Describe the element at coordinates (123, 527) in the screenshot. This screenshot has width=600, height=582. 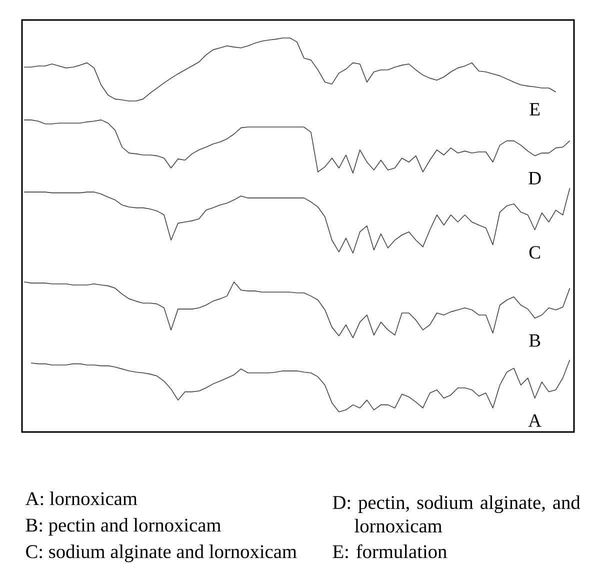
I see `text: B: pectin and lornoxicam` at that location.